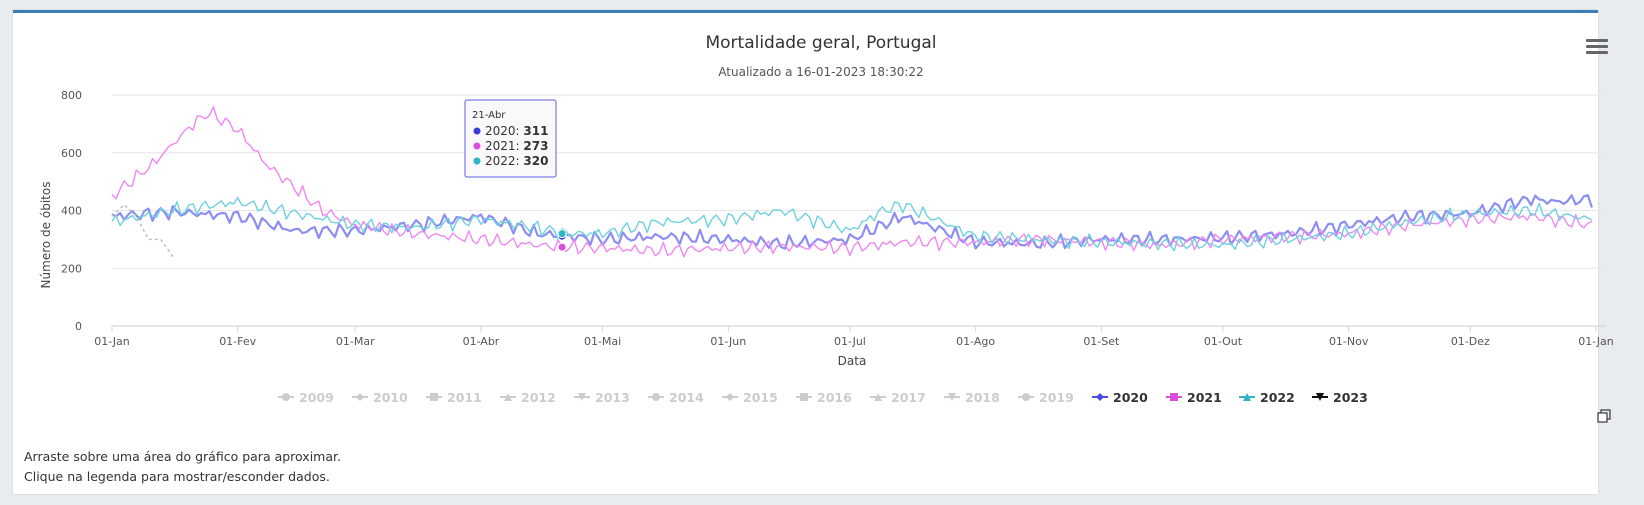 The width and height of the screenshot is (1644, 505). Describe the element at coordinates (822, 5) in the screenshot. I see `page-top-strip` at that location.